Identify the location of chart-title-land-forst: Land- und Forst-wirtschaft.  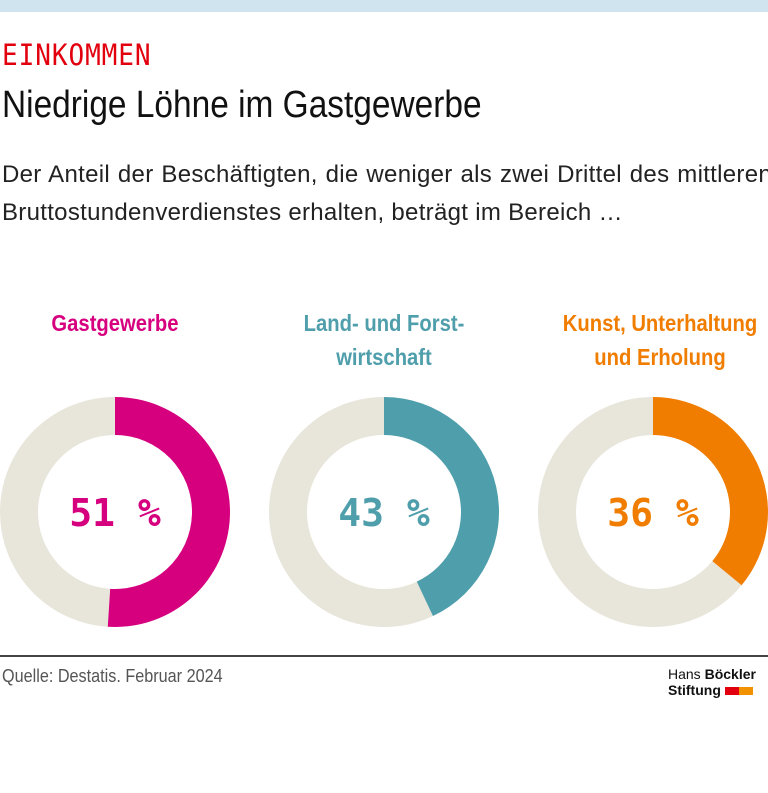
(384, 340).